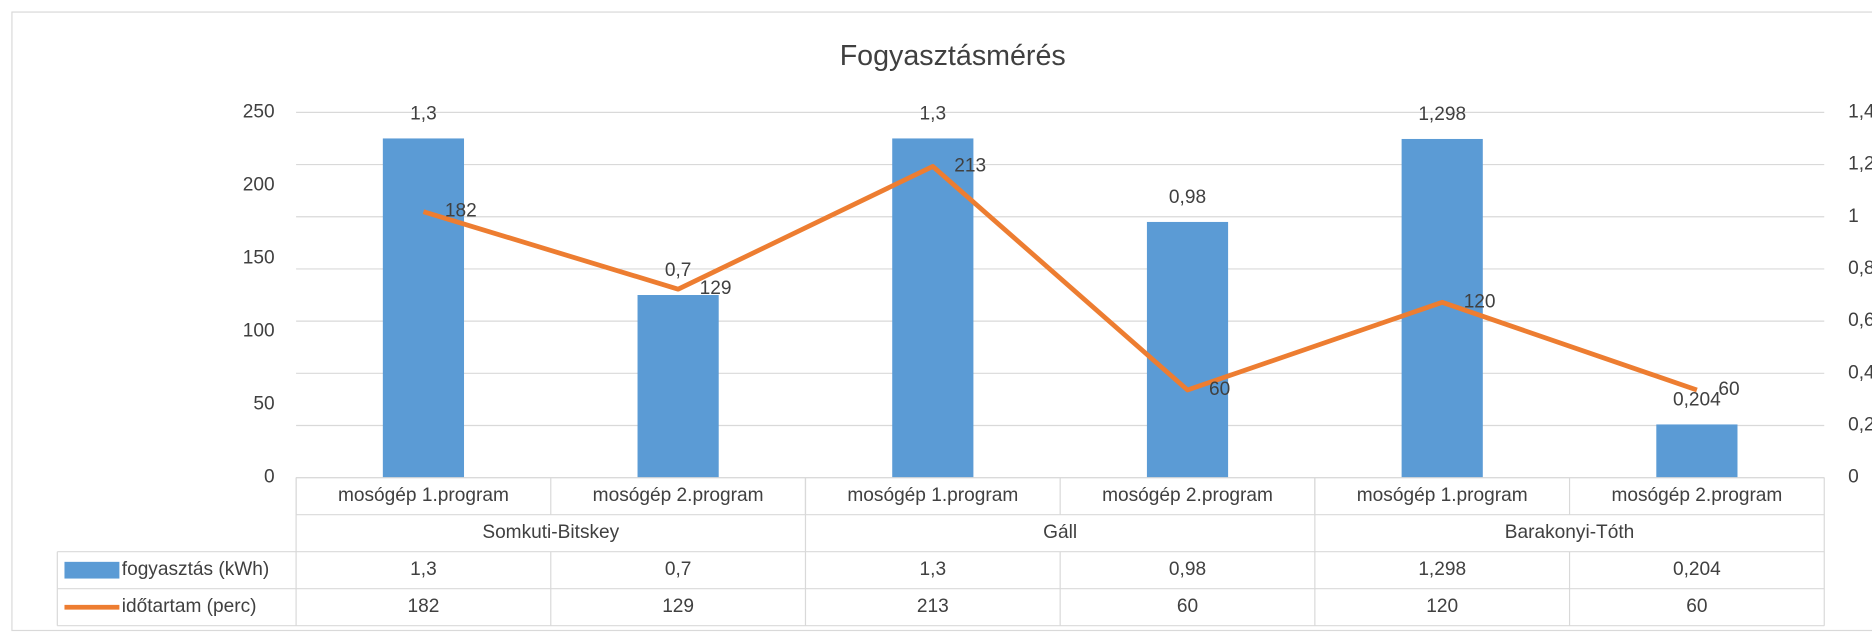  What do you see at coordinates (461, 211) in the screenshot?
I see `line-value-label: 182` at bounding box center [461, 211].